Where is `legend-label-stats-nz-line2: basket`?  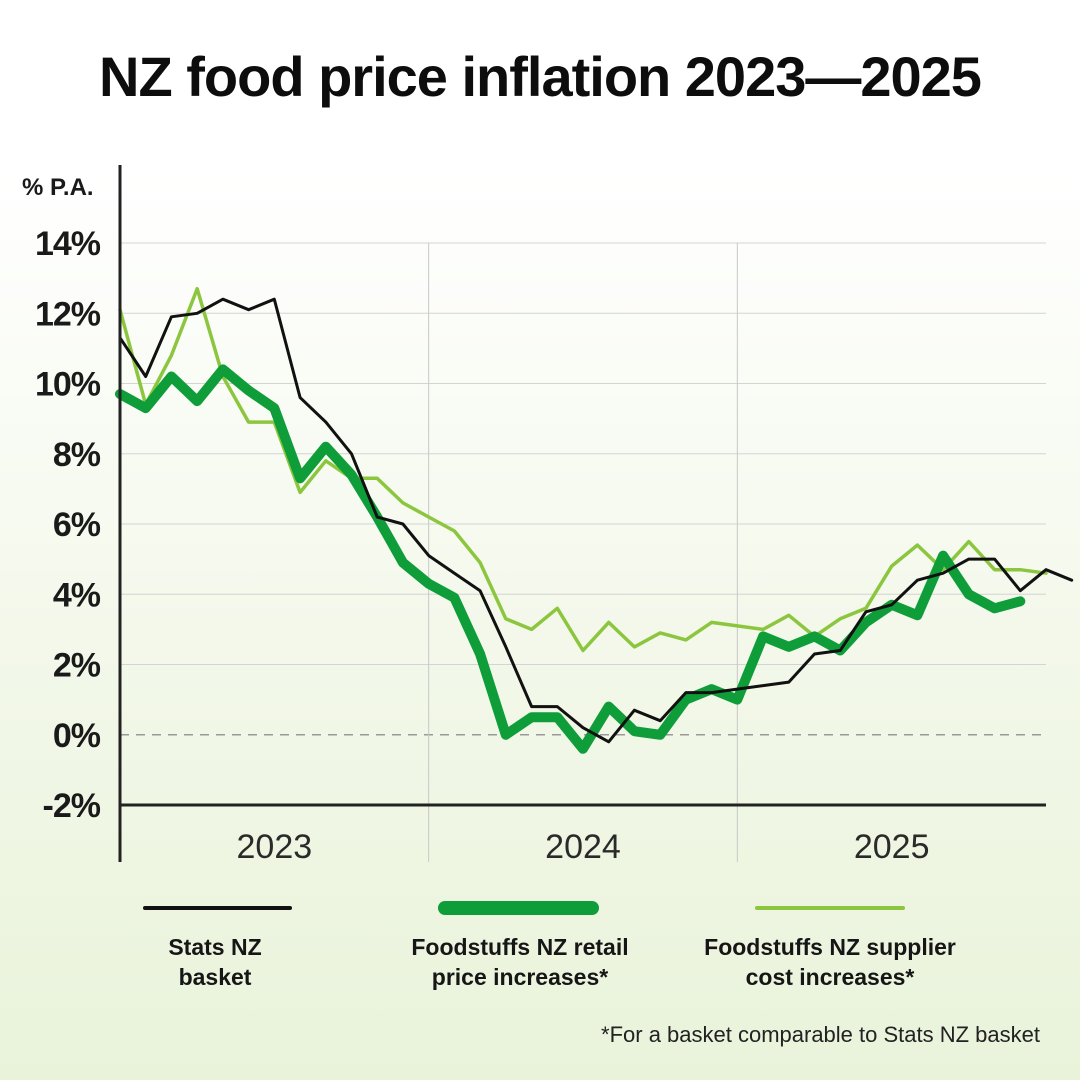
legend-label-stats-nz-line2: basket is located at coordinates (215, 977).